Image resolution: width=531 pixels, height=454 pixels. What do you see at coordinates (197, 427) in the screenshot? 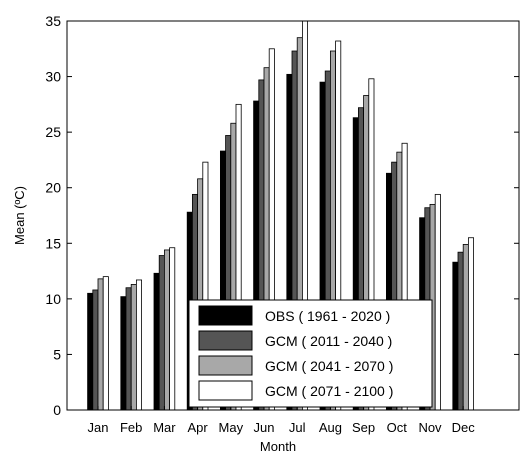
I see `x-tick-label: Apr` at bounding box center [197, 427].